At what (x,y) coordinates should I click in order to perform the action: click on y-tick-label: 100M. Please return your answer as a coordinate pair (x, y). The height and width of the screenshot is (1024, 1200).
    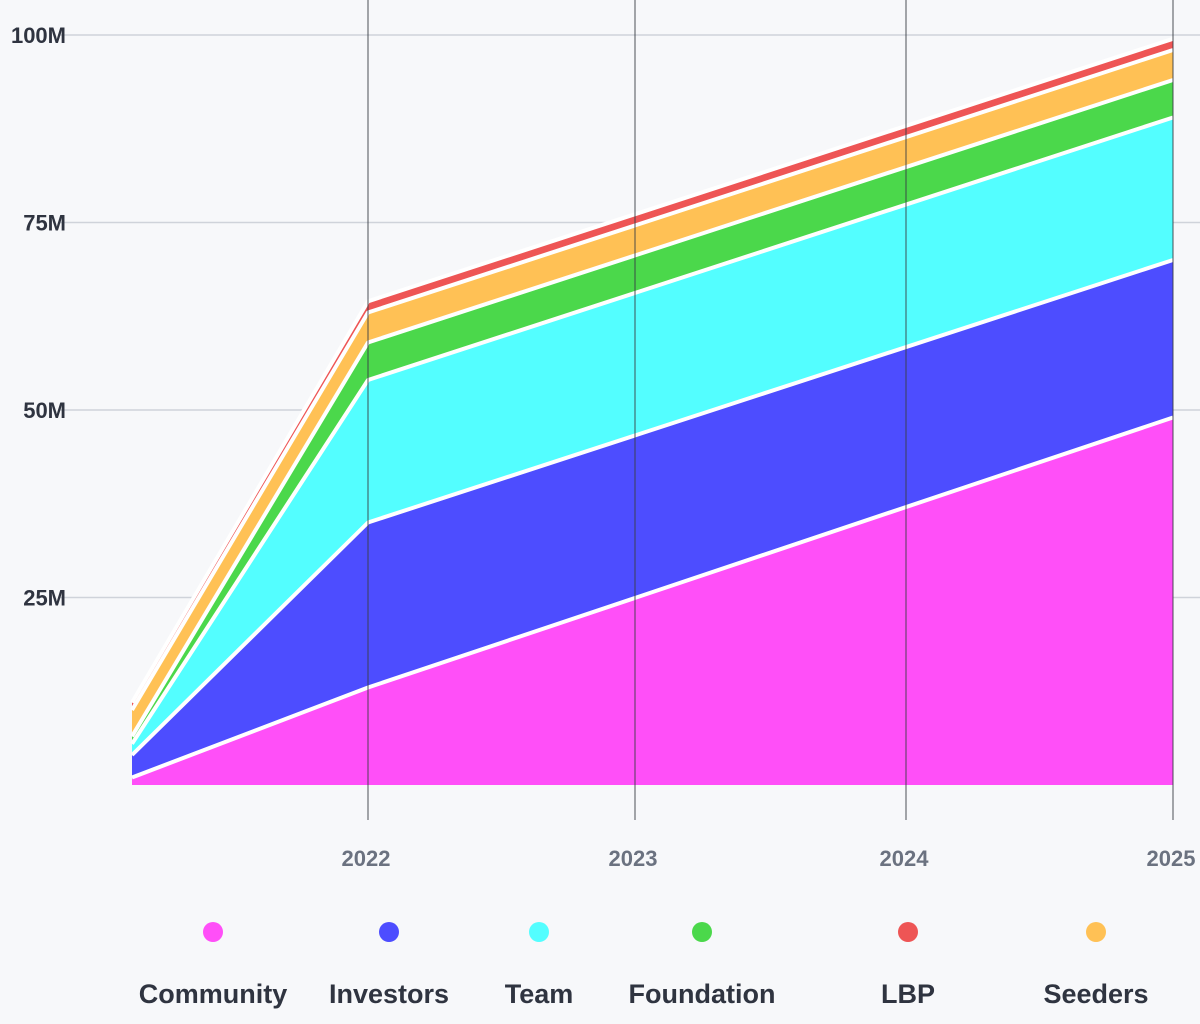
    Looking at the image, I should click on (38, 35).